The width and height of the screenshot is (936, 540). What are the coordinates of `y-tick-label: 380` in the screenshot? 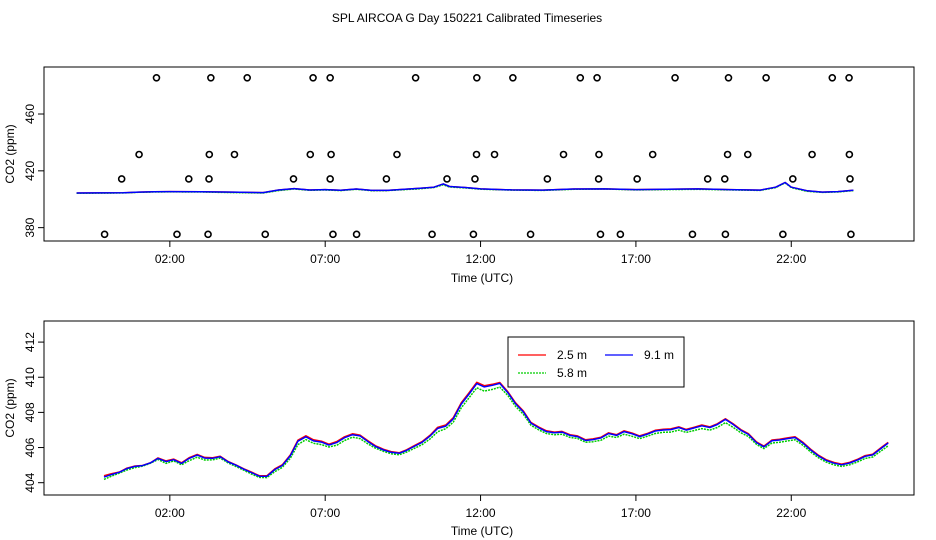 It's located at (30, 227).